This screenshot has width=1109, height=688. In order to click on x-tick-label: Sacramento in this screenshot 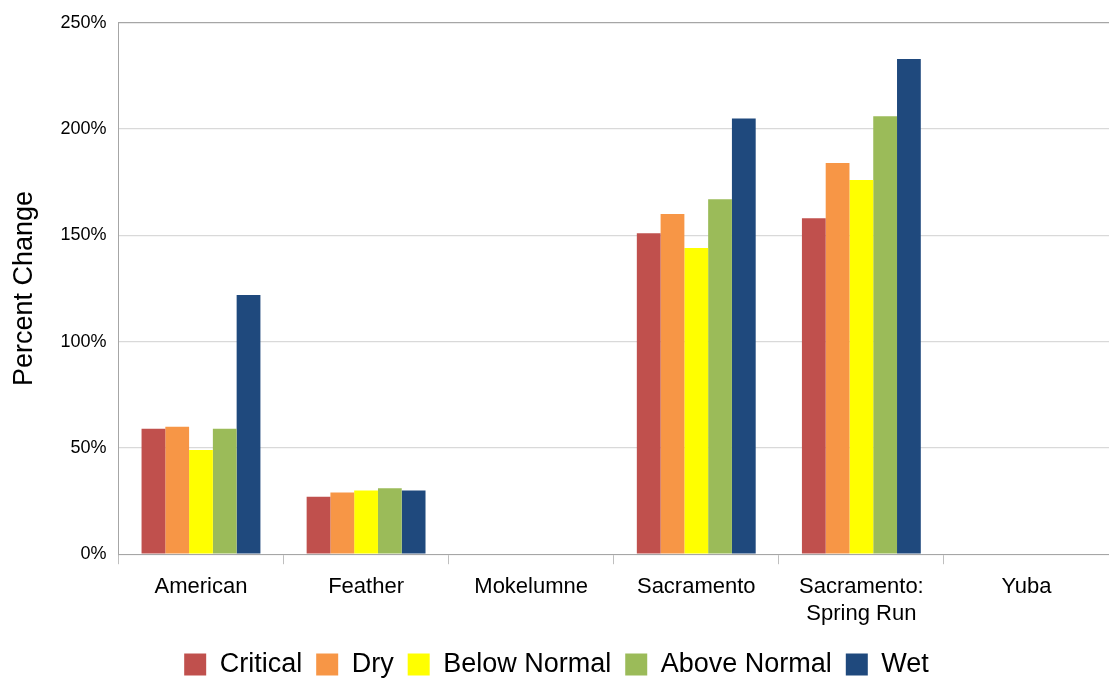, I will do `click(696, 586)`.